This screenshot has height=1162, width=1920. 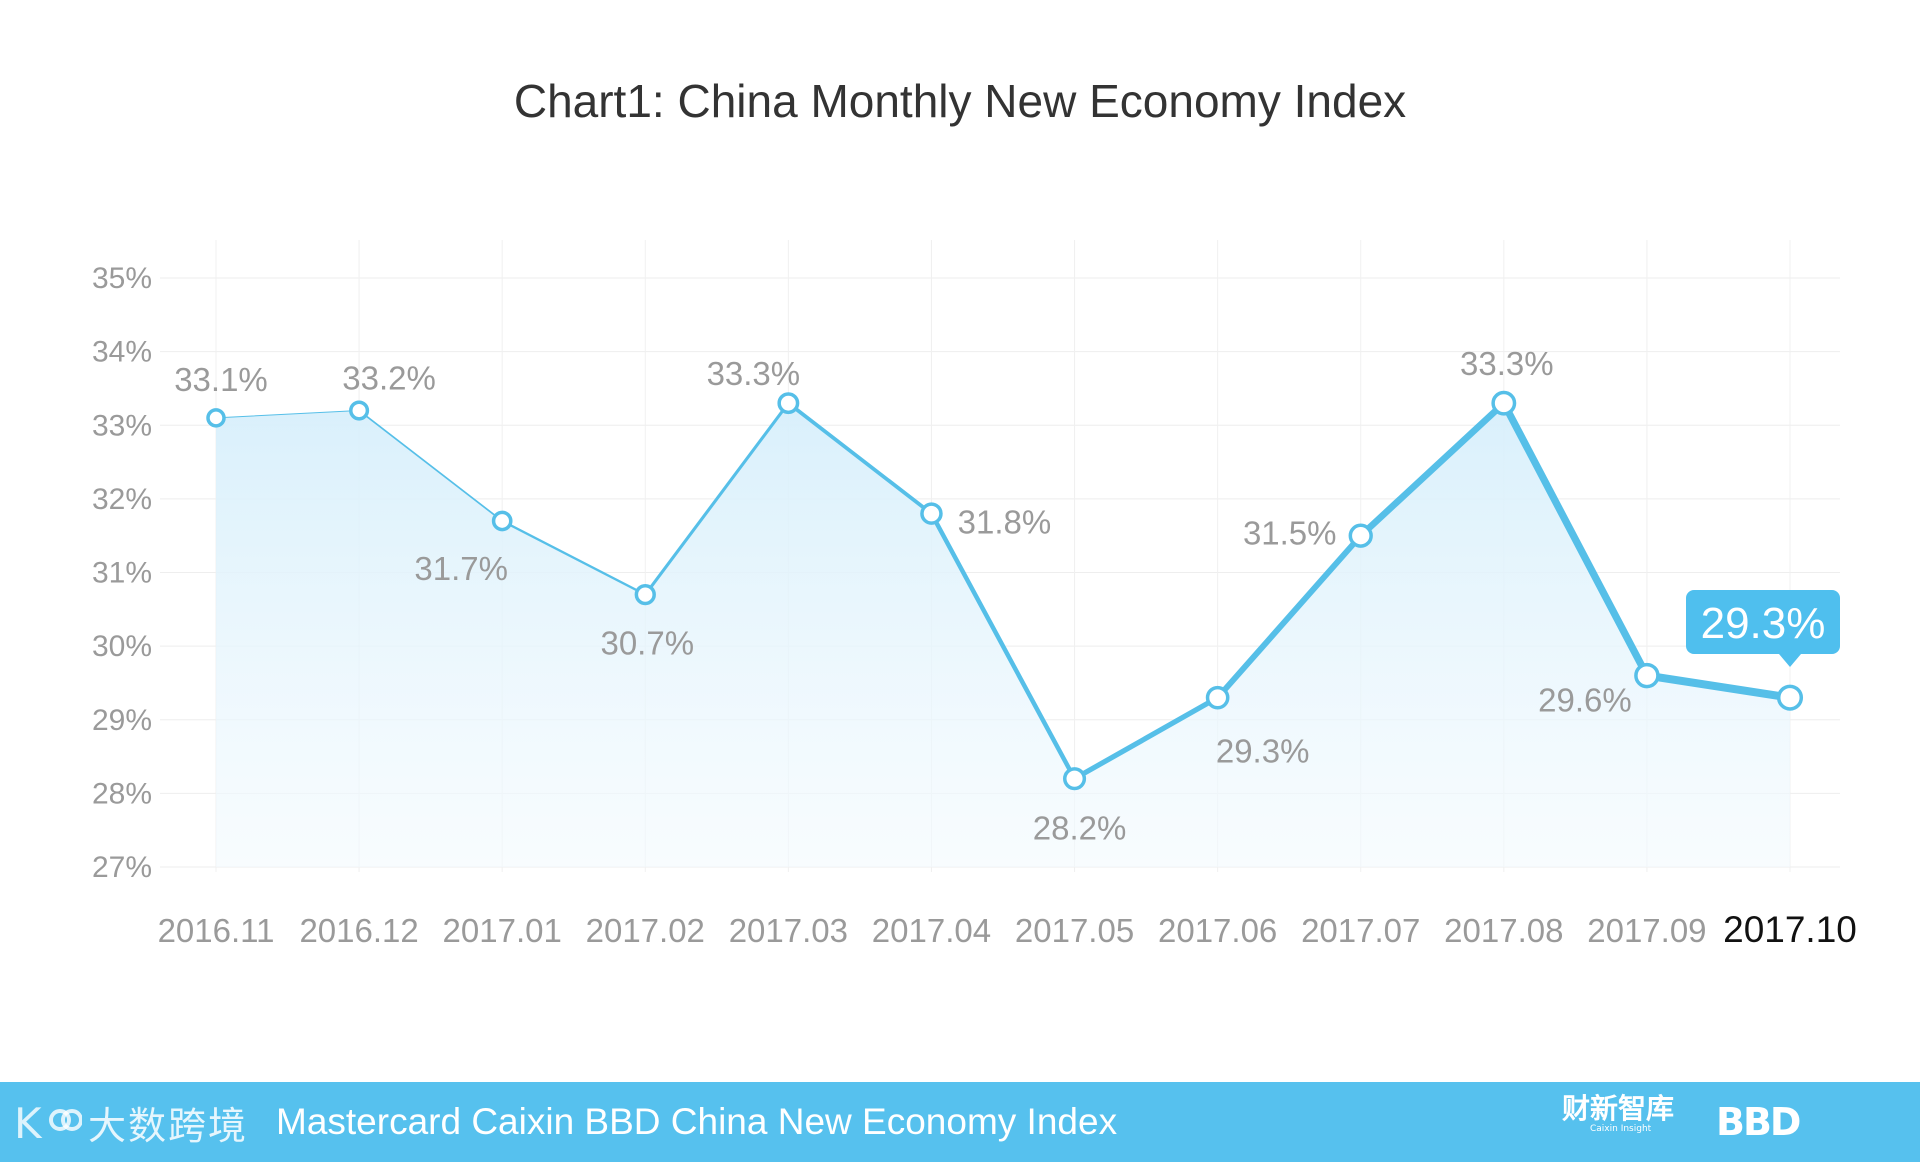 What do you see at coordinates (122, 573) in the screenshot?
I see `y-tick-label: 31%` at bounding box center [122, 573].